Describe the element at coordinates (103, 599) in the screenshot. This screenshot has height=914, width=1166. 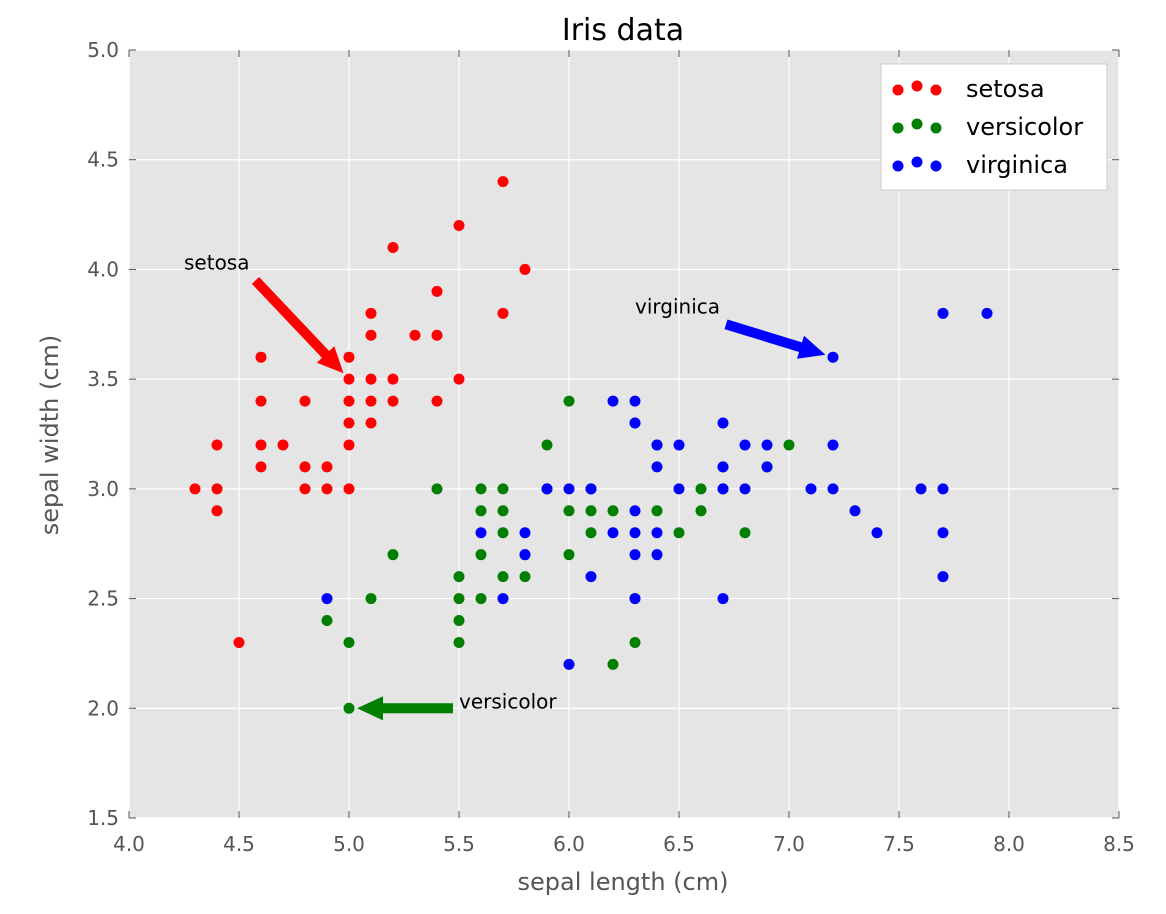
I see `y-tick-label: 2.5` at that location.